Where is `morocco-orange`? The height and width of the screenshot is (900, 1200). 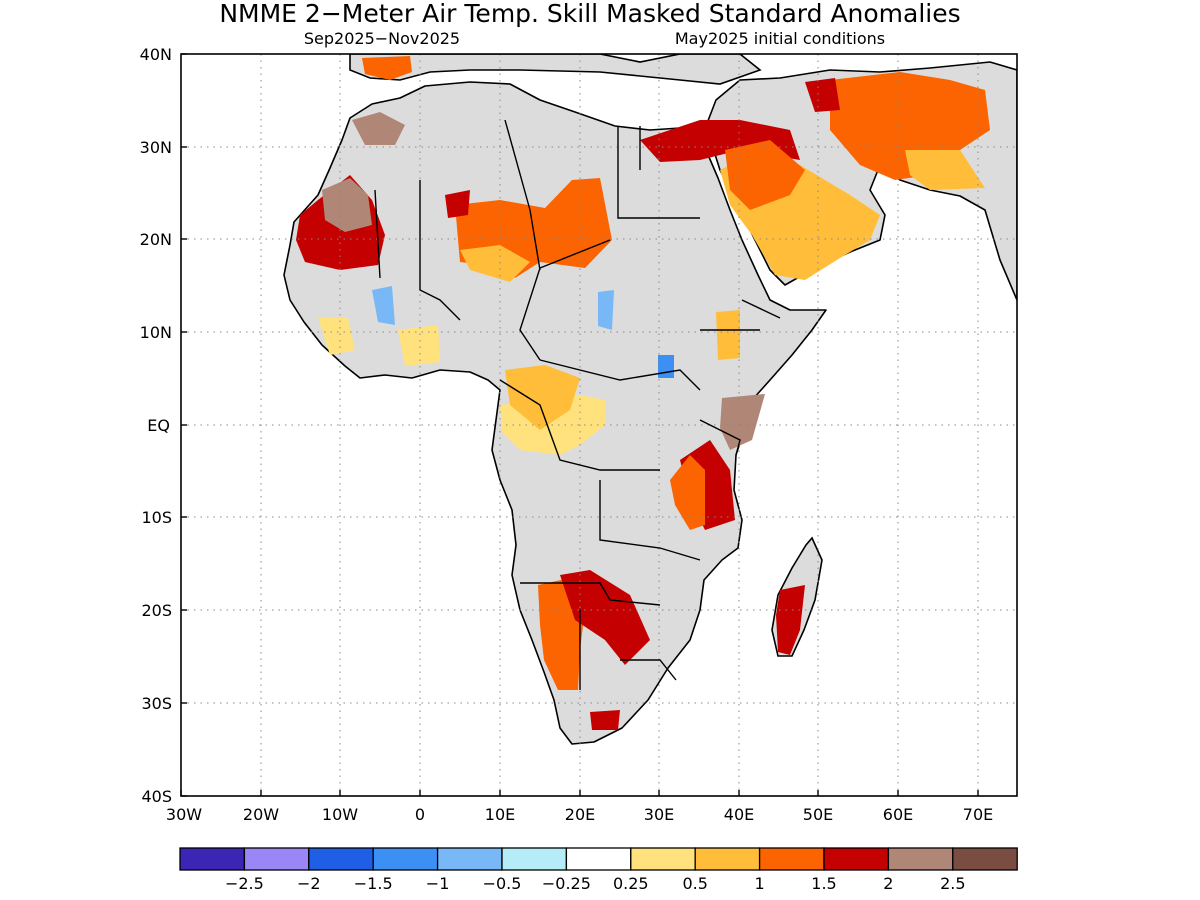 morocco-orange is located at coordinates (387, 68).